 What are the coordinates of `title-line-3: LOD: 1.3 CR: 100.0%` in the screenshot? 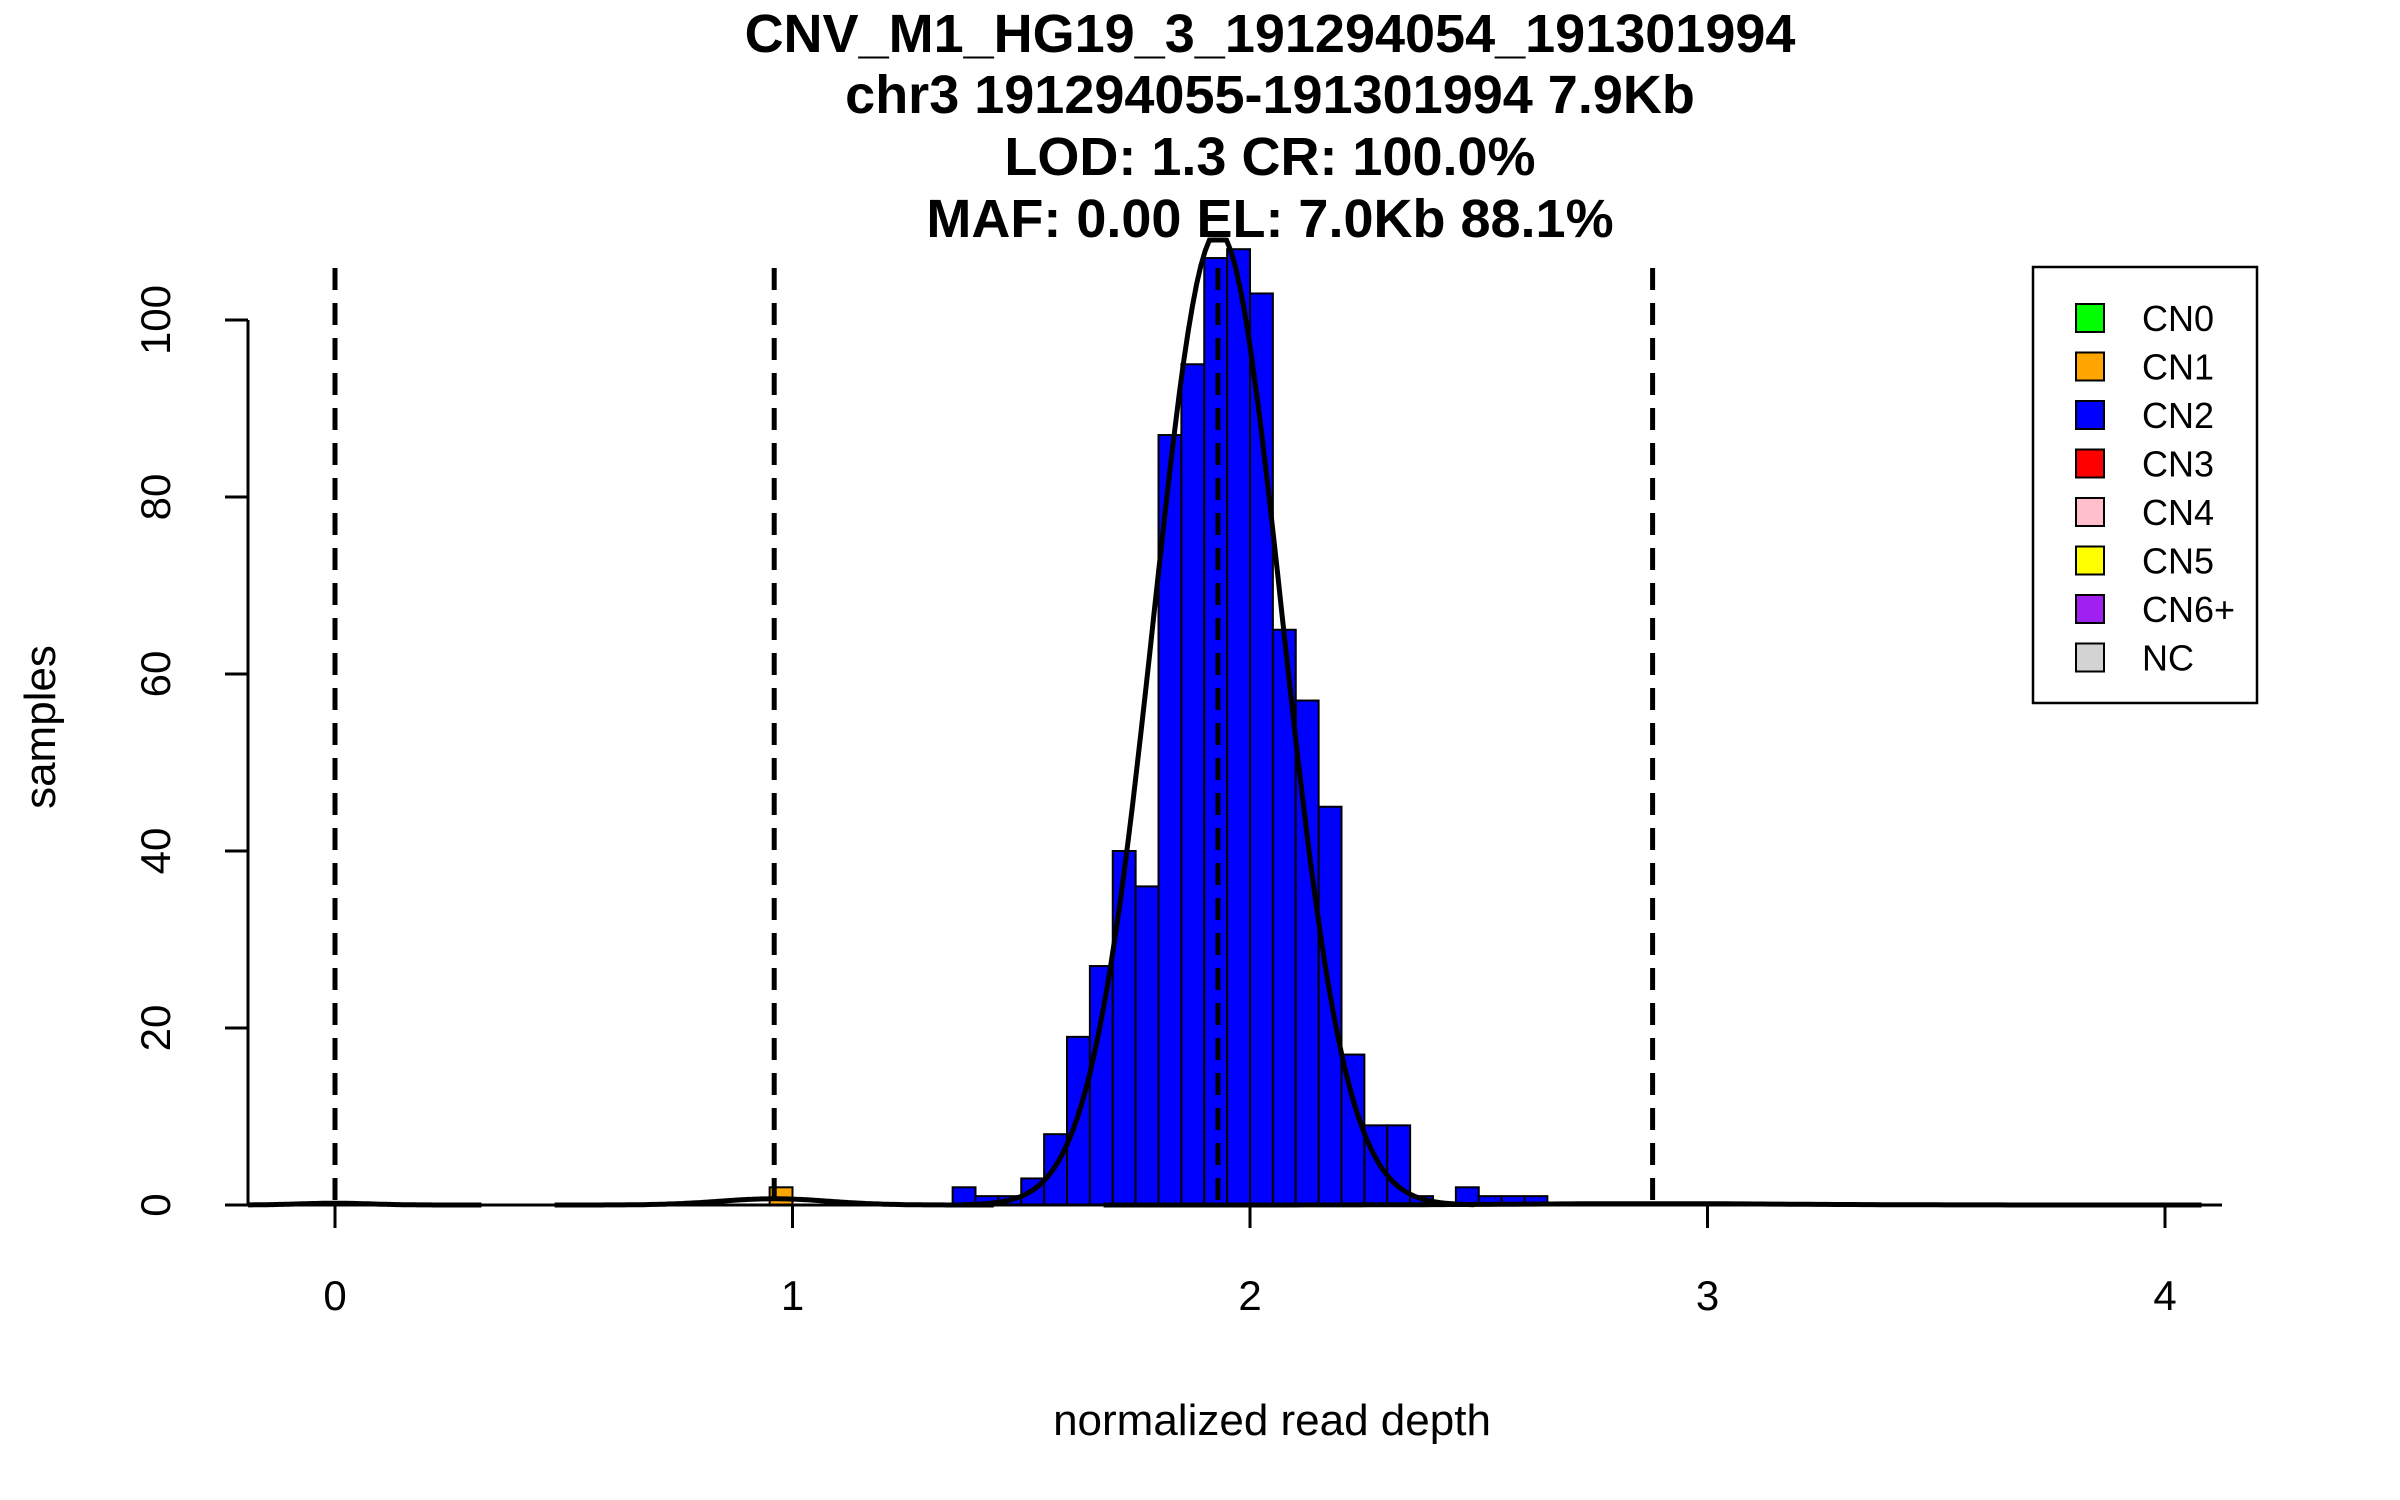 It's located at (1269, 157).